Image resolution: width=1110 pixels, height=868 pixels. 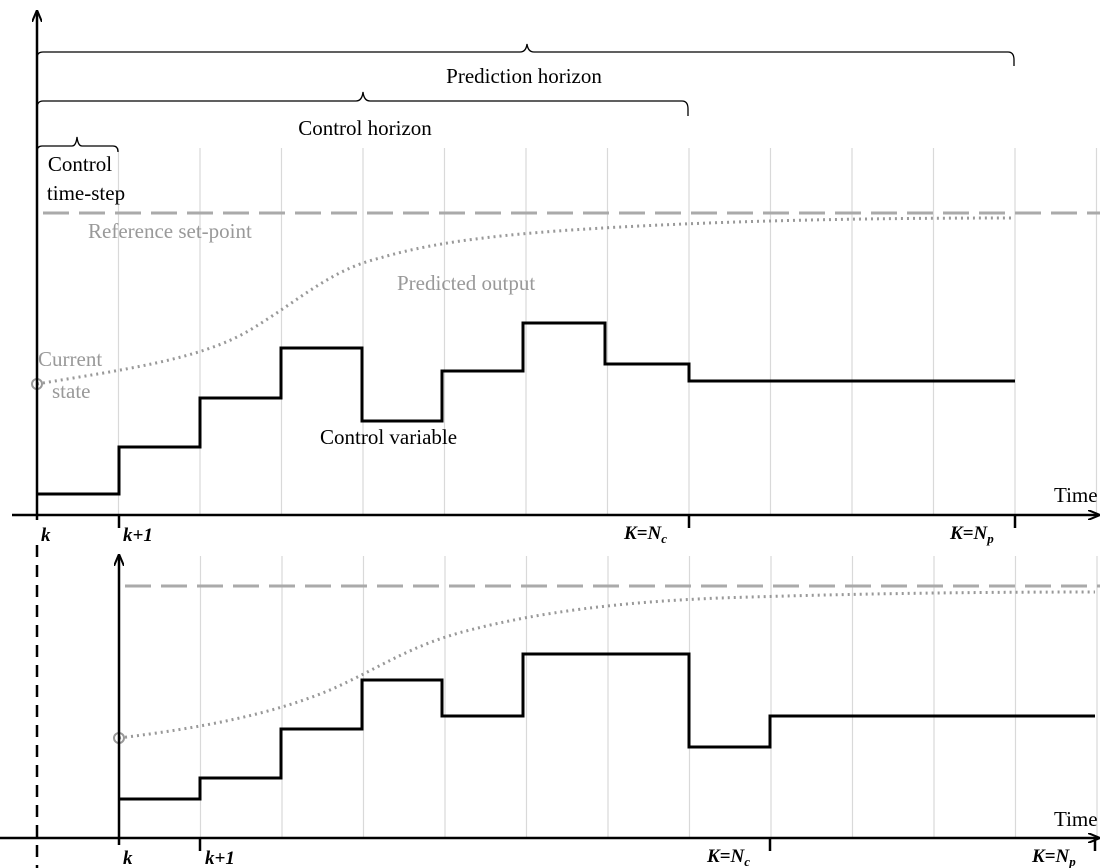 I want to click on bottom-tick-k-nc: K=Nc, so click(x=728, y=857).